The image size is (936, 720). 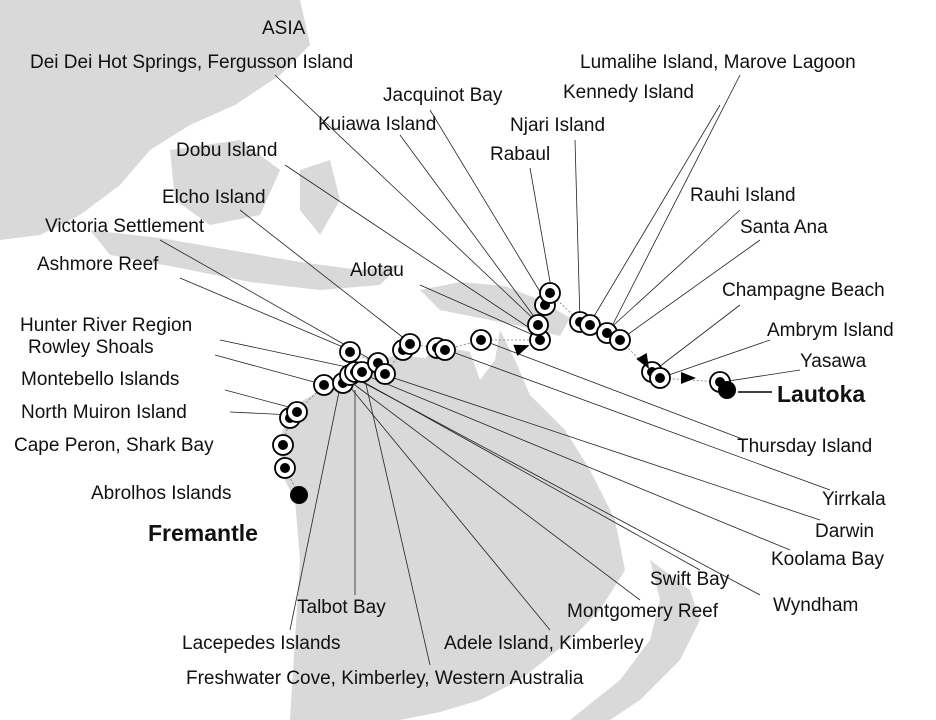 What do you see at coordinates (284, 28) in the screenshot?
I see `region-label-asia: ASIA` at bounding box center [284, 28].